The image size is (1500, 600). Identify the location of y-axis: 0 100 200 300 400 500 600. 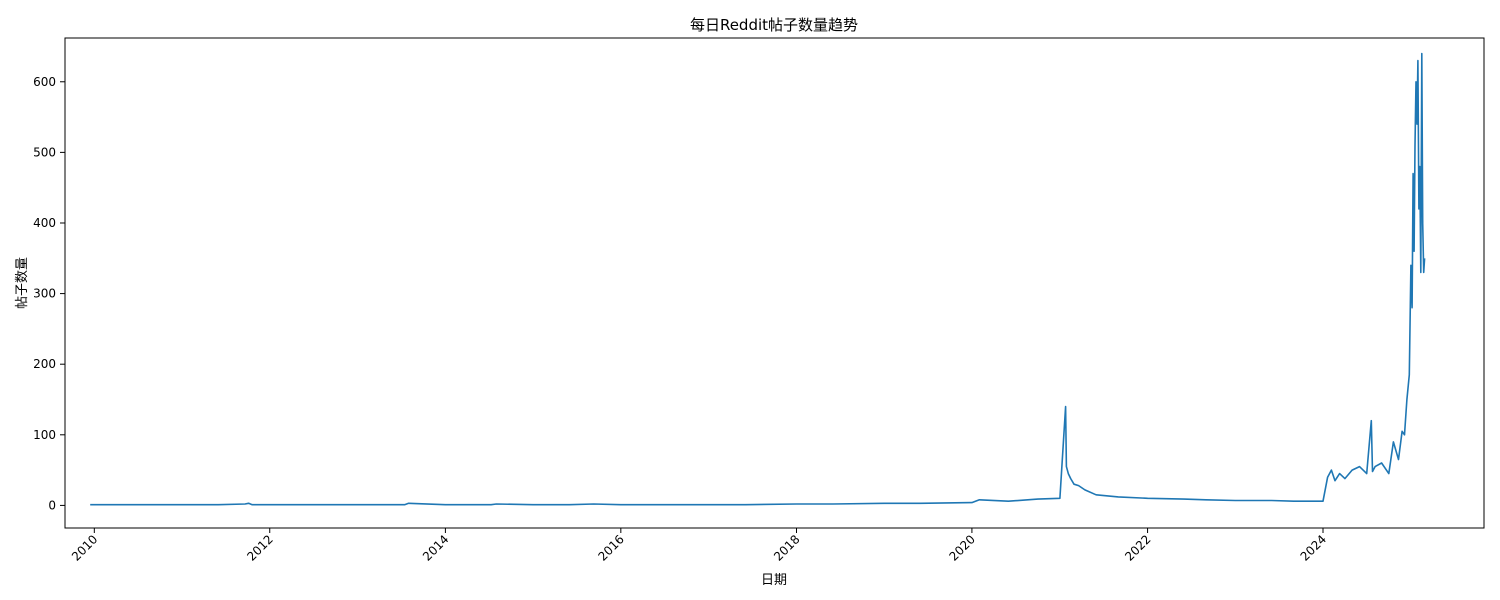
(49, 293).